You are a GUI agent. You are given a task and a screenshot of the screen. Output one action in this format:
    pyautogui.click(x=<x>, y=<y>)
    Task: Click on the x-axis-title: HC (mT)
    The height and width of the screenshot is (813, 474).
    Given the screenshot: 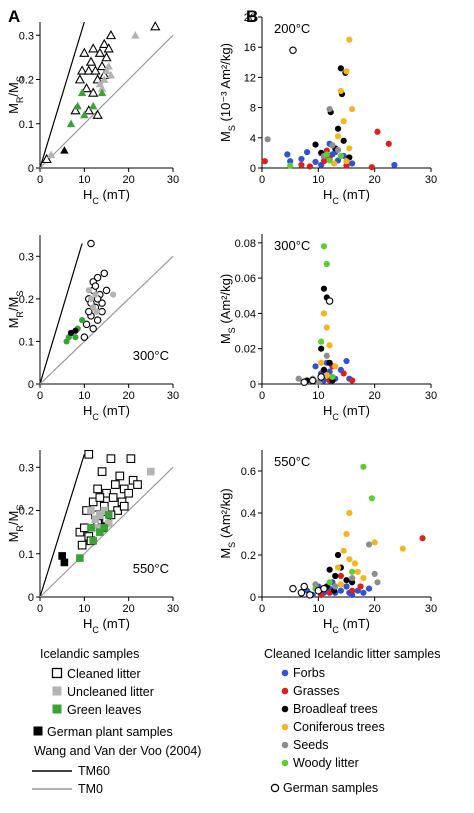 What is the action you would take?
    pyautogui.click(x=346, y=625)
    